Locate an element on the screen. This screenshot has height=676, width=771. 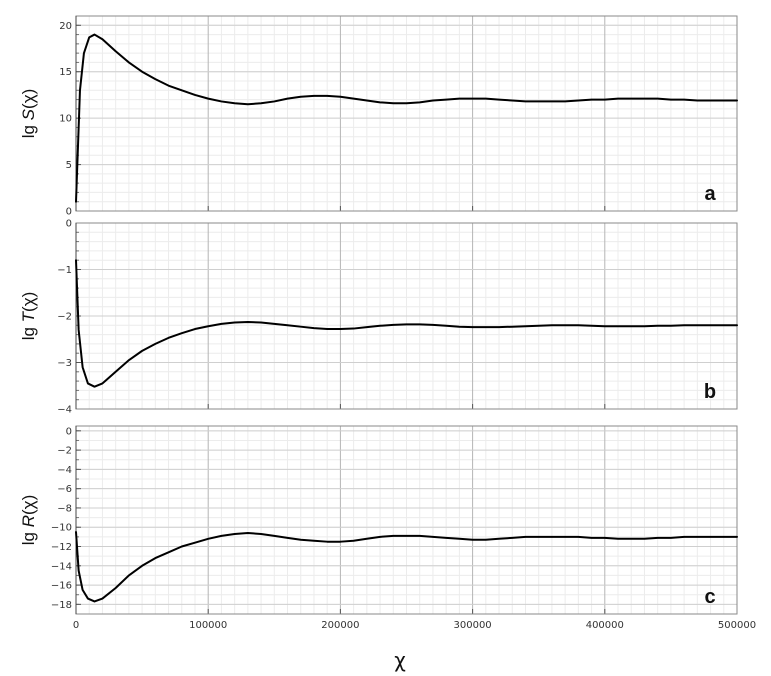
y-tick-label: −1 is located at coordinates (64, 270).